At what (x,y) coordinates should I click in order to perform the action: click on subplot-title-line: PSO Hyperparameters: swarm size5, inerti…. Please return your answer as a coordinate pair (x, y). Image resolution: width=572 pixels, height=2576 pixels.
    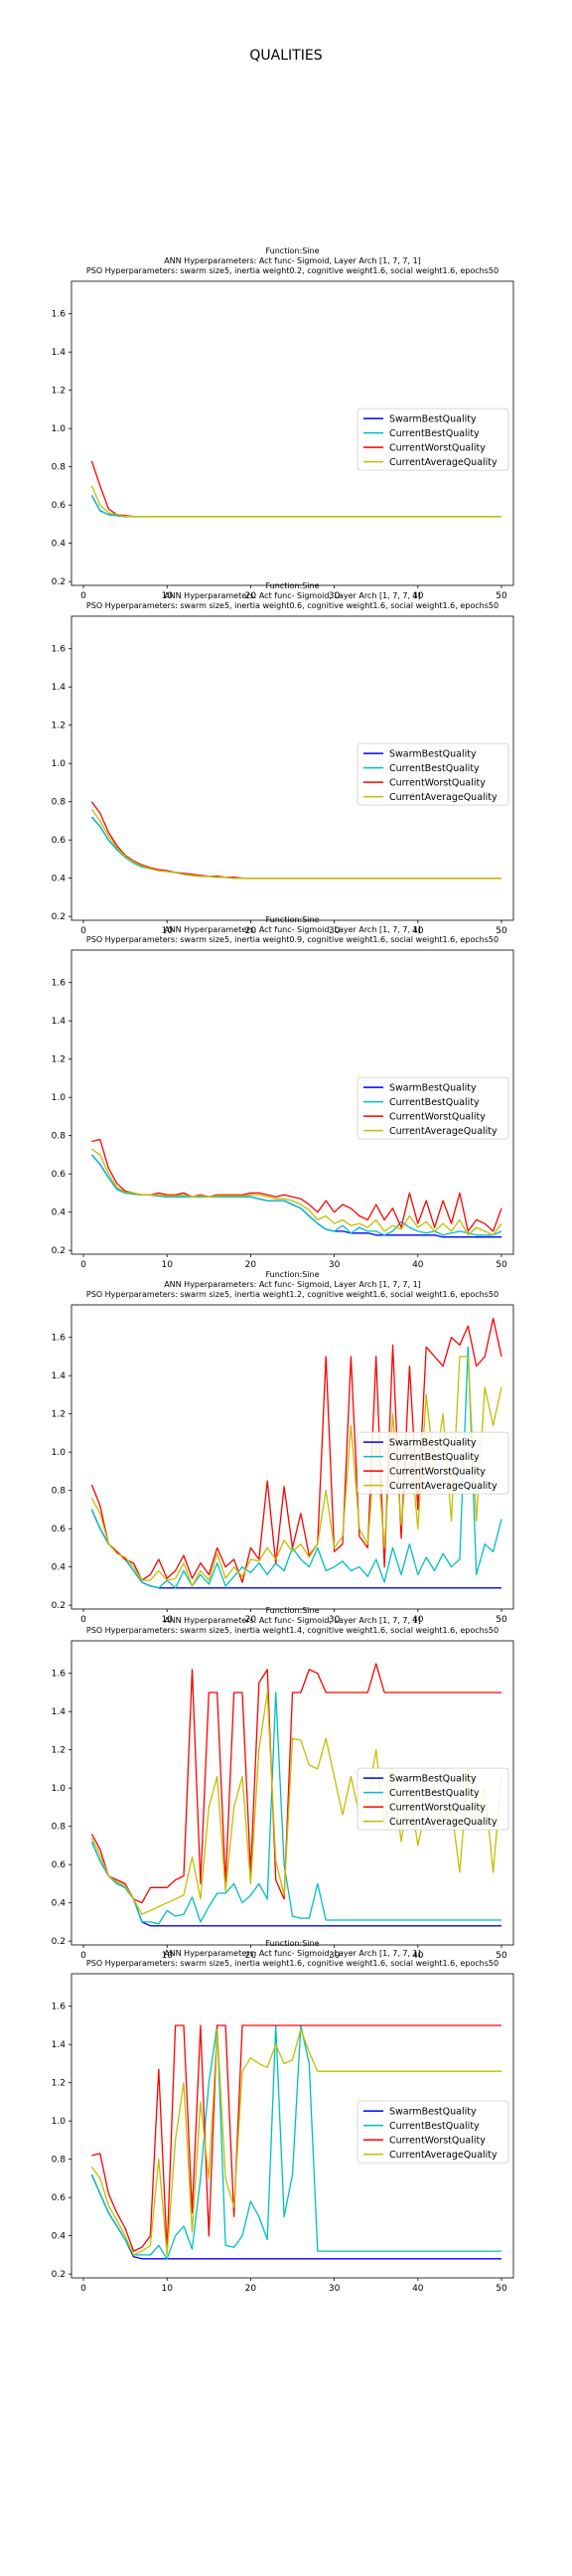
    Looking at the image, I should click on (292, 1294).